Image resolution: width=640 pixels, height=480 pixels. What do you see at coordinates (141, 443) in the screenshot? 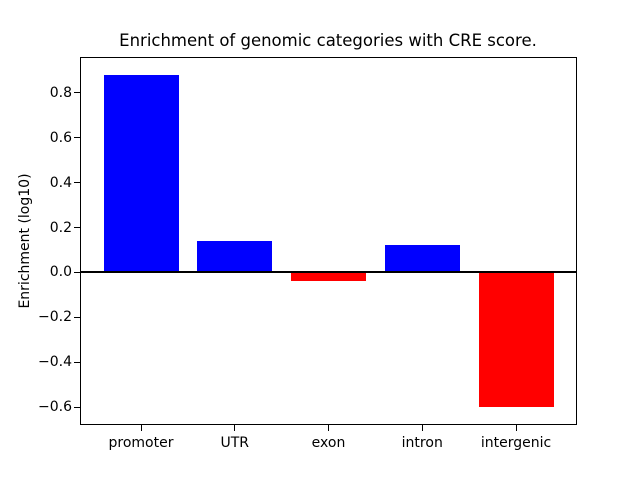
I see `x-tick-label-promoter: promoter` at bounding box center [141, 443].